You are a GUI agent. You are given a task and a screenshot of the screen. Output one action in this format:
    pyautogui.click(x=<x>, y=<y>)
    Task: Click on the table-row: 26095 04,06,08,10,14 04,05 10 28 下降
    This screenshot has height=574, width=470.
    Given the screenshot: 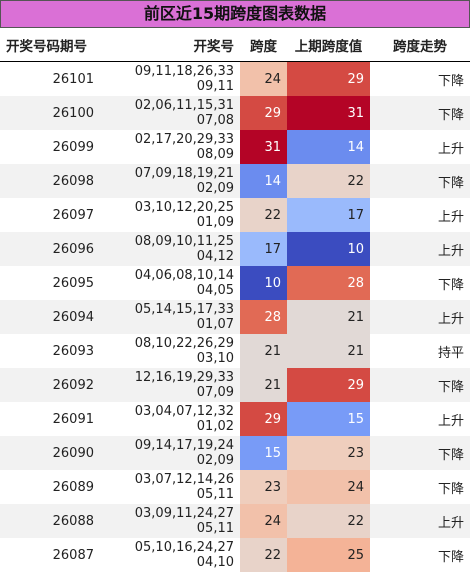 What is the action you would take?
    pyautogui.click(x=235, y=283)
    